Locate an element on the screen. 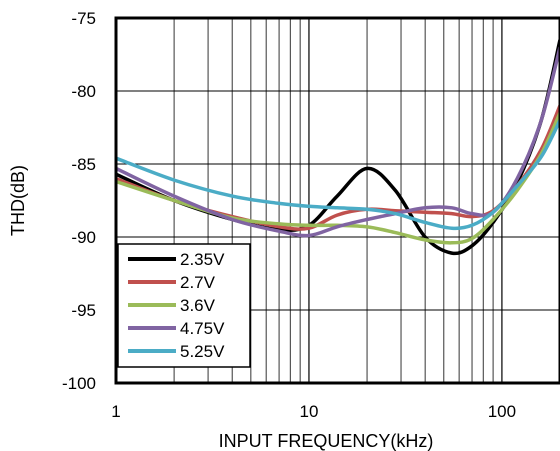 The height and width of the screenshot is (451, 560). y-axis-title: THD(dB) is located at coordinates (18, 200).